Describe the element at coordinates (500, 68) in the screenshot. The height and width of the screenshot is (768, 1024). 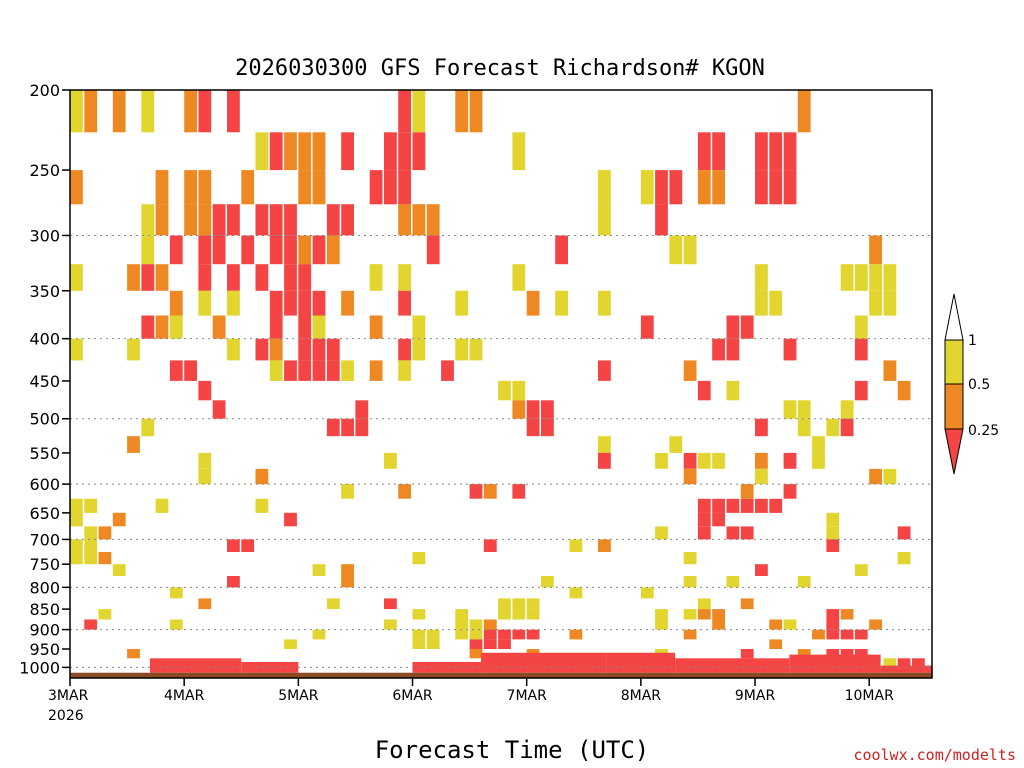
I see `chart-title: 2026030300 GFS Forecast Richardson# KGON` at that location.